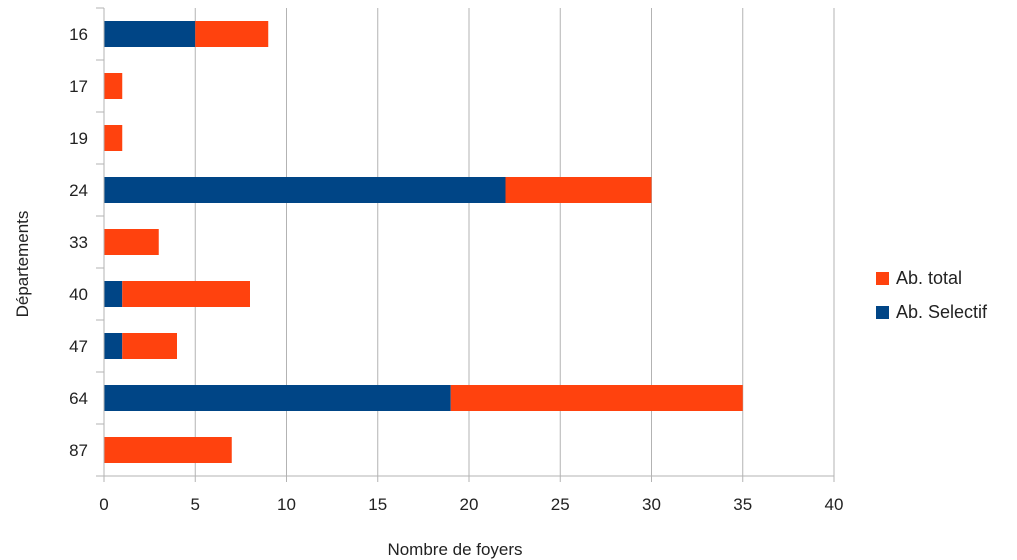 The image size is (1017, 560). Describe the element at coordinates (22, 264) in the screenshot. I see `y-axis-label: Départements` at that location.